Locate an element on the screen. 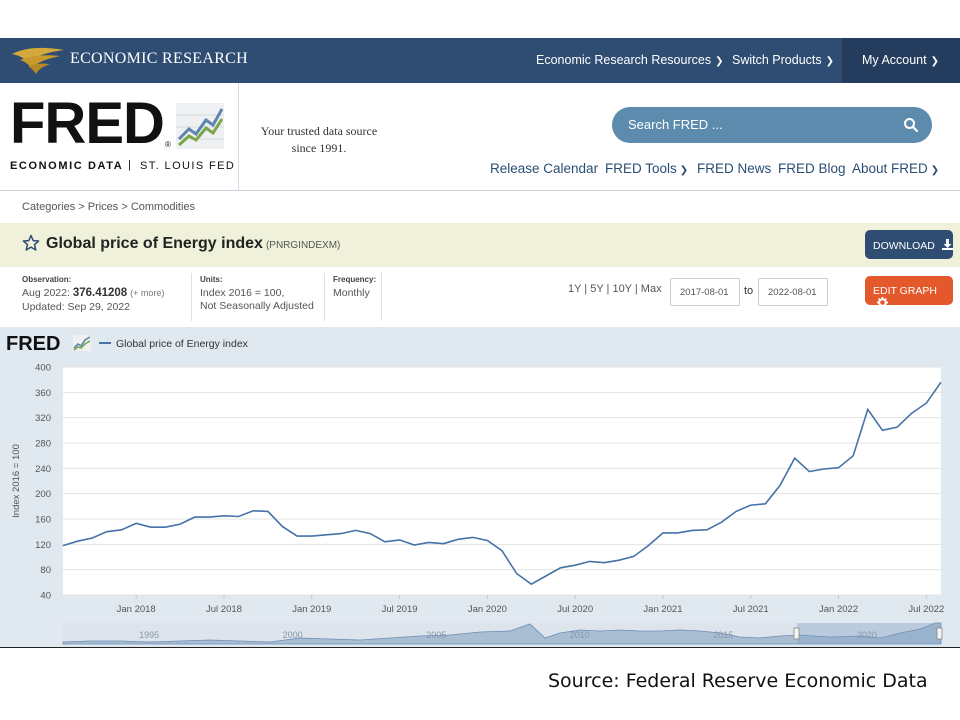  navigator: 1995 2000 2005 2010 2015 2020 is located at coordinates (502, 633).